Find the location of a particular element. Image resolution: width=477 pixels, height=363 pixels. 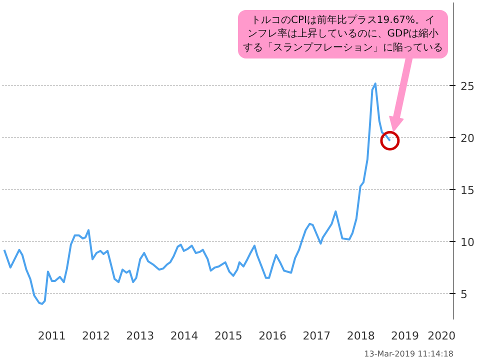

x-tick-label: 2013 is located at coordinates (140, 336).